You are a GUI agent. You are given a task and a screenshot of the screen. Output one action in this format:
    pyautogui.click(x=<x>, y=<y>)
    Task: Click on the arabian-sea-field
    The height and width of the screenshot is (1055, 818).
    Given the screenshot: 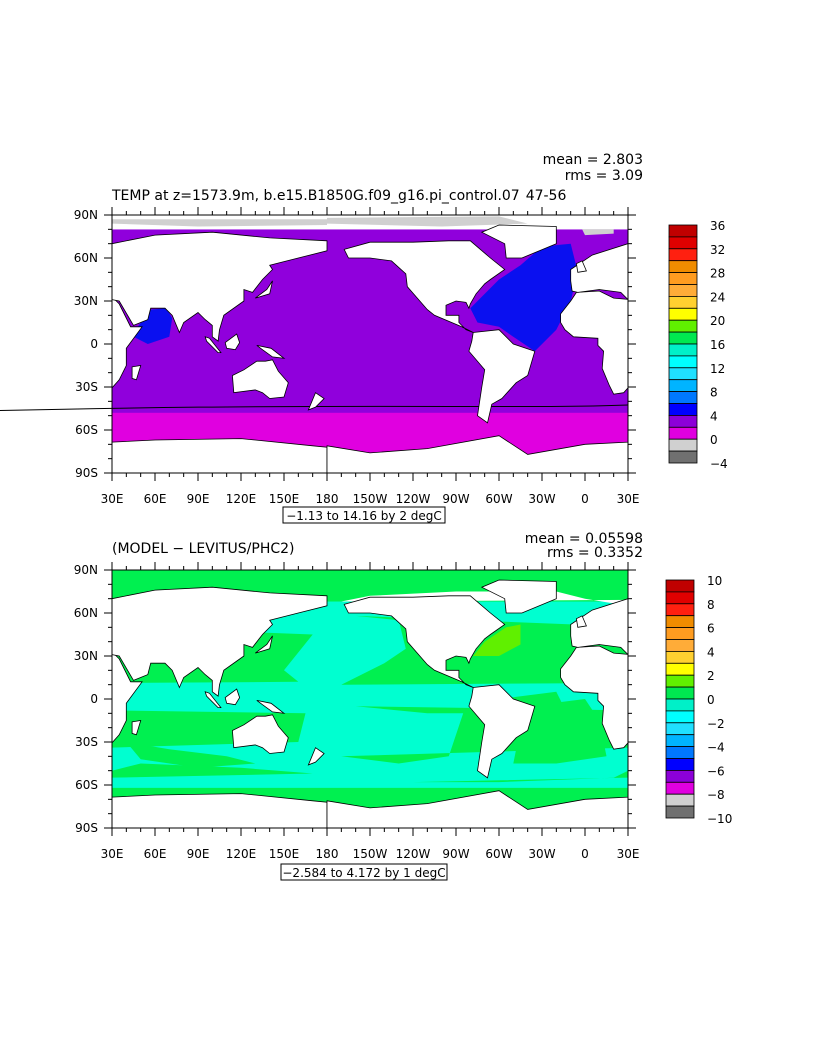 What is the action you would take?
    pyautogui.click(x=153, y=326)
    